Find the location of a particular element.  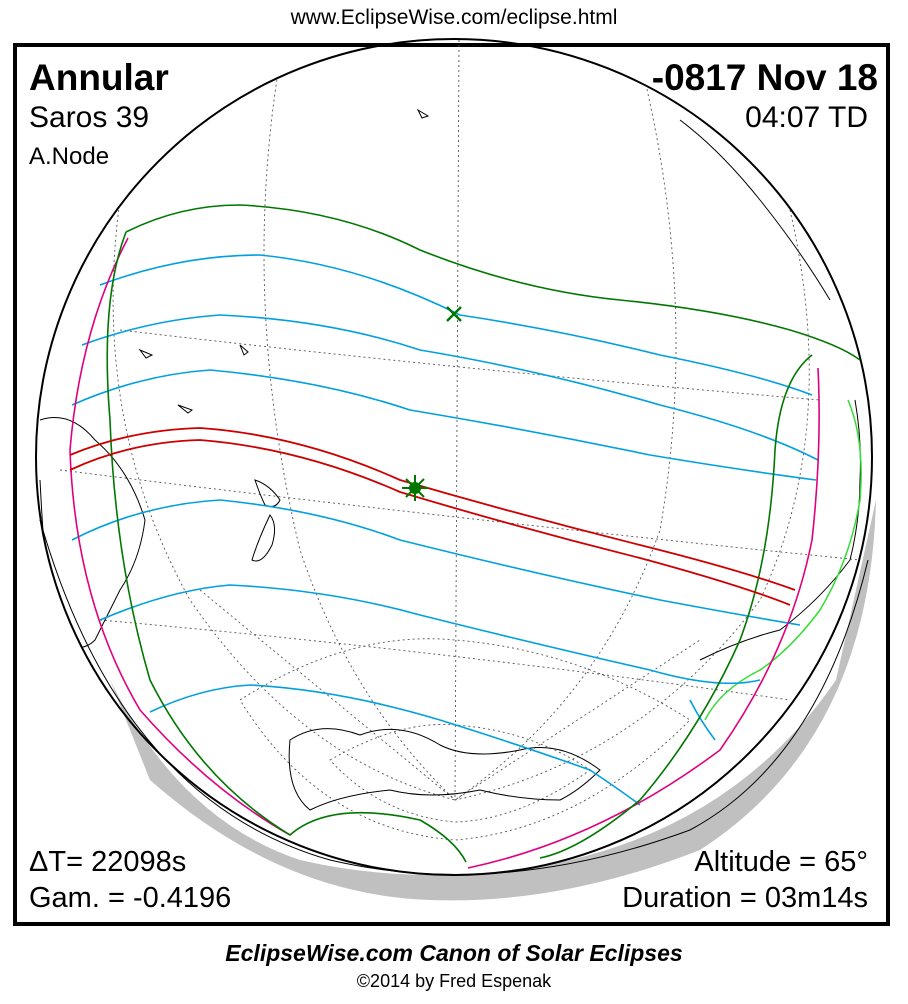

coast-new-zealand-south is located at coordinates (263, 538).